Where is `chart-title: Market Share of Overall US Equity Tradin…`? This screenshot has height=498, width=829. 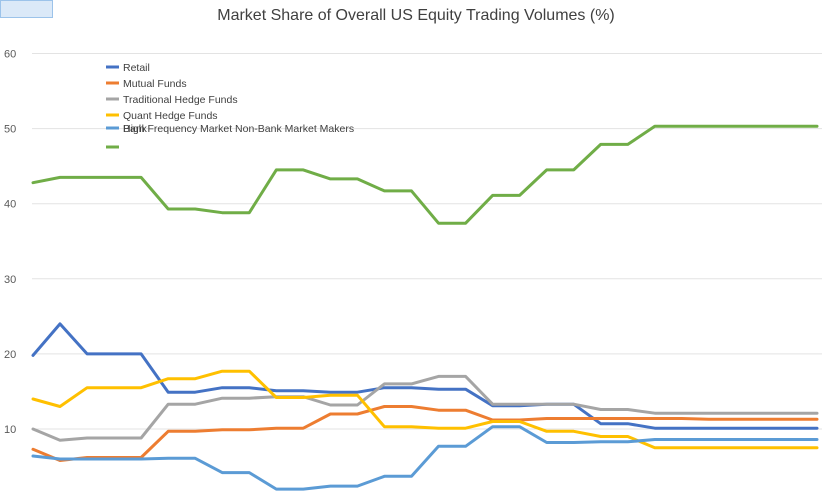
chart-title: Market Share of Overall US Equity Tradin… is located at coordinates (416, 15).